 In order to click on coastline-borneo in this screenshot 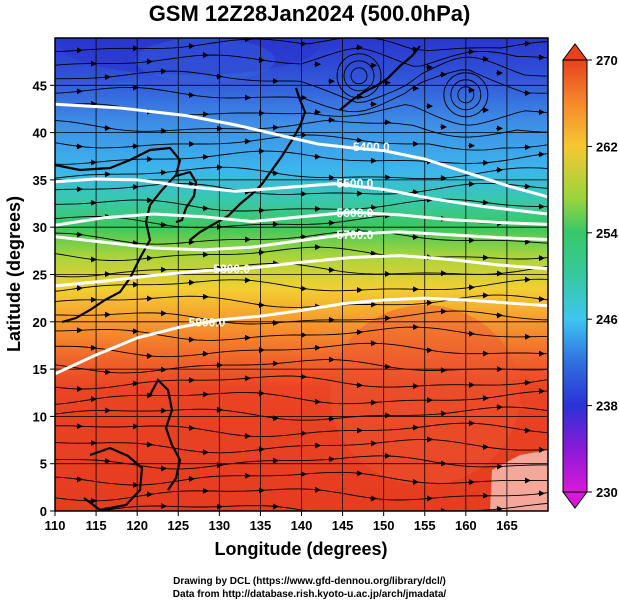, I will do `click(113, 478)`.